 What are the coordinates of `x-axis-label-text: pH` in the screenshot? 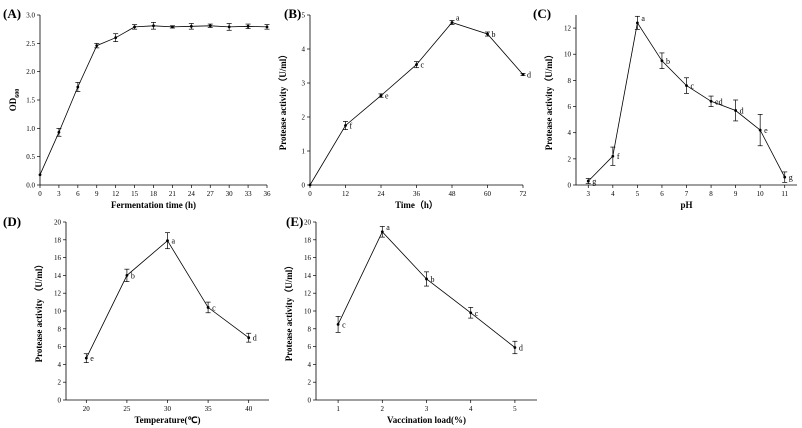 It's located at (686, 205).